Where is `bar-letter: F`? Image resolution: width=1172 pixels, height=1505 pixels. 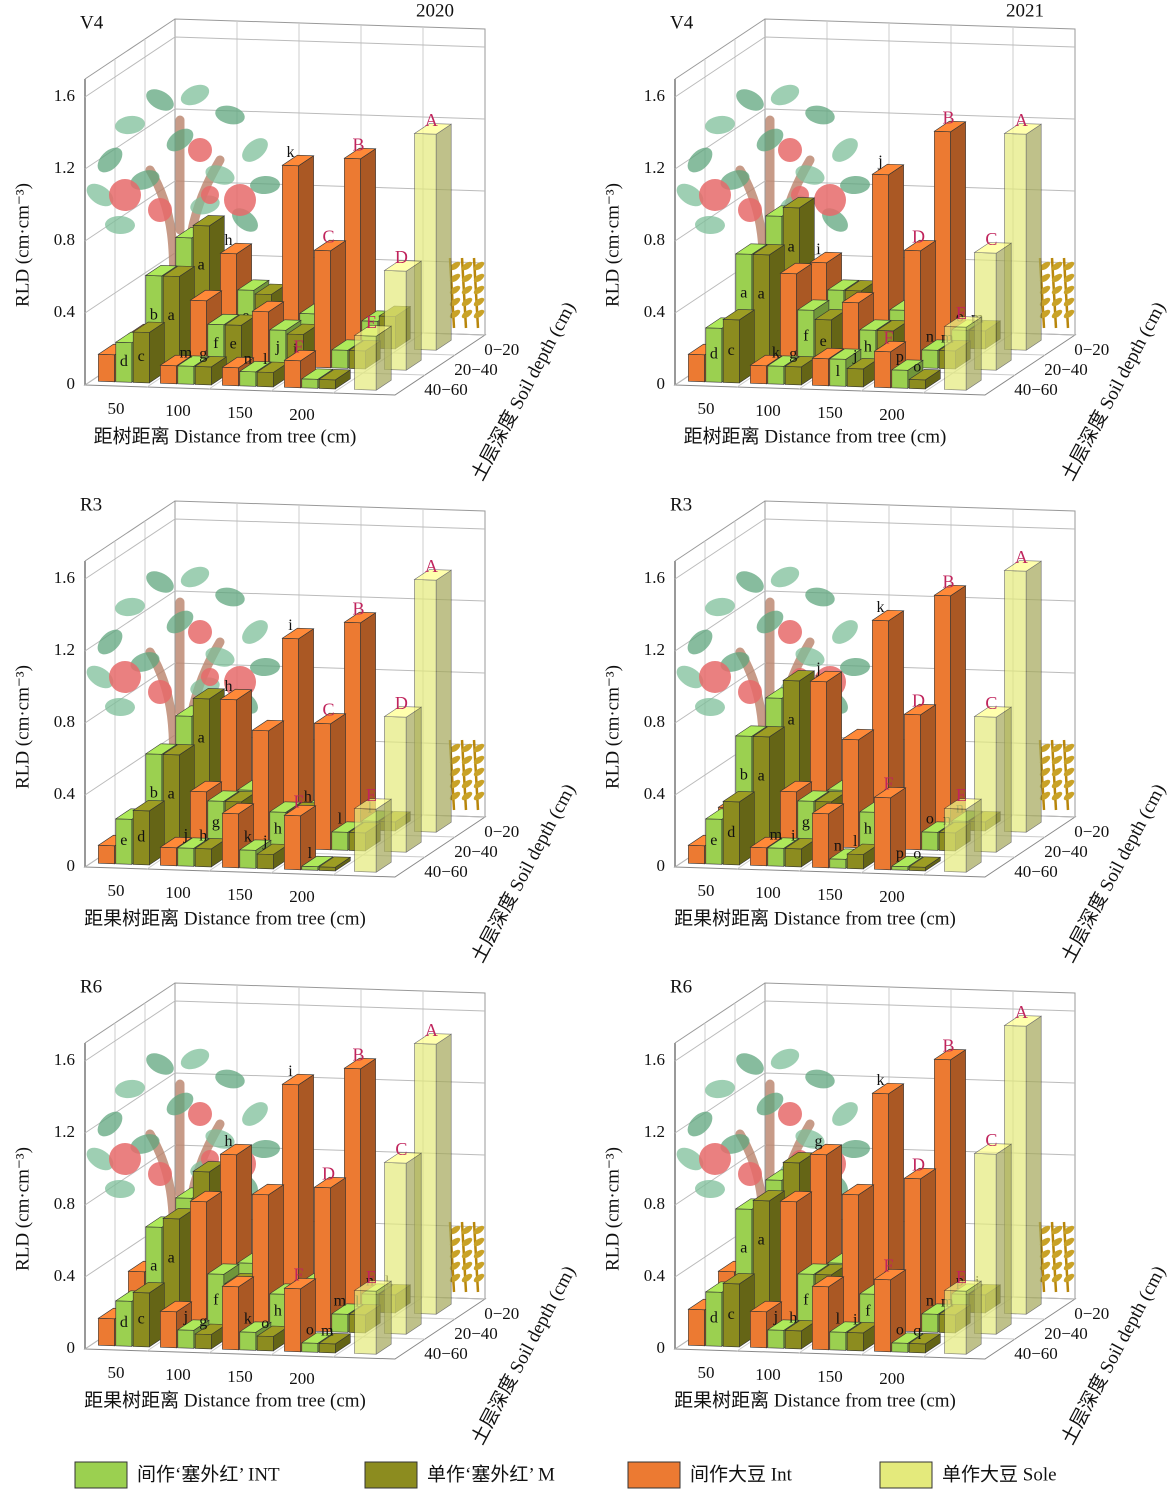
bar-letter: F is located at coordinates (888, 1266).